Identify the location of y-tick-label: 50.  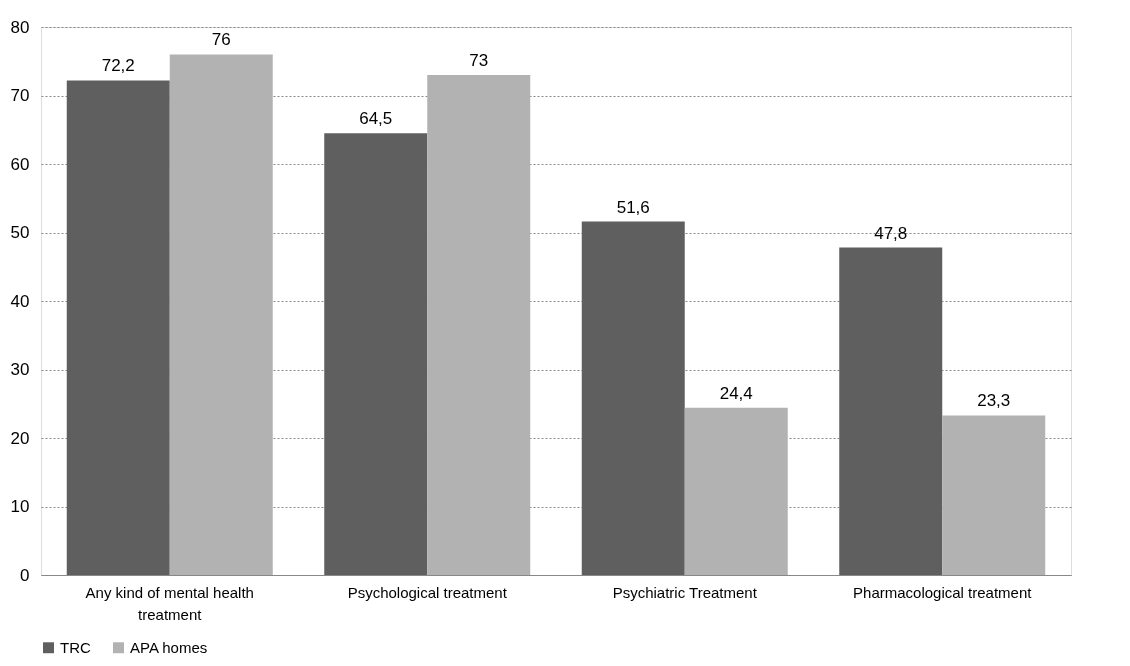
(20, 232).